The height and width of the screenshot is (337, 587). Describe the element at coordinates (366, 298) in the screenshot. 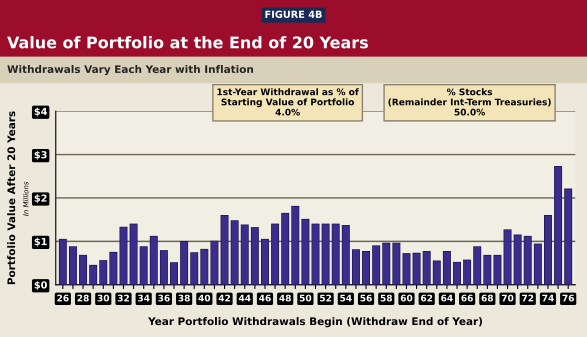

I see `x-tick-label: 56` at that location.